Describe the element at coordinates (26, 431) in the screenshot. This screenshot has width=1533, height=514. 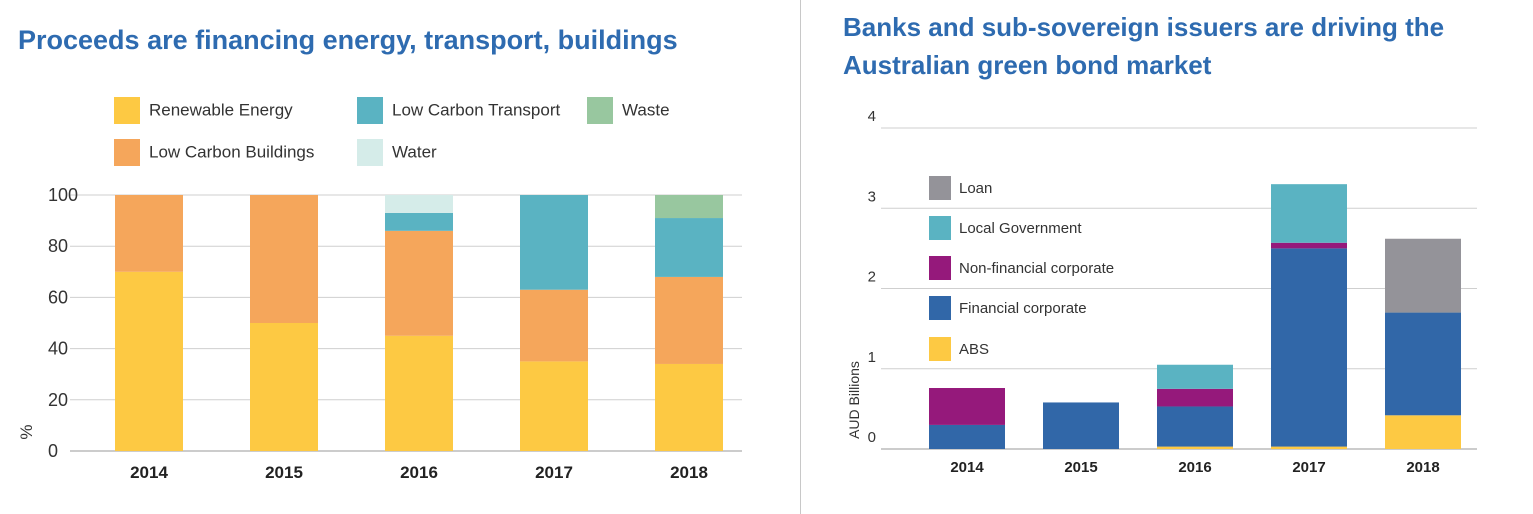
I see `y-axis-label: %` at that location.